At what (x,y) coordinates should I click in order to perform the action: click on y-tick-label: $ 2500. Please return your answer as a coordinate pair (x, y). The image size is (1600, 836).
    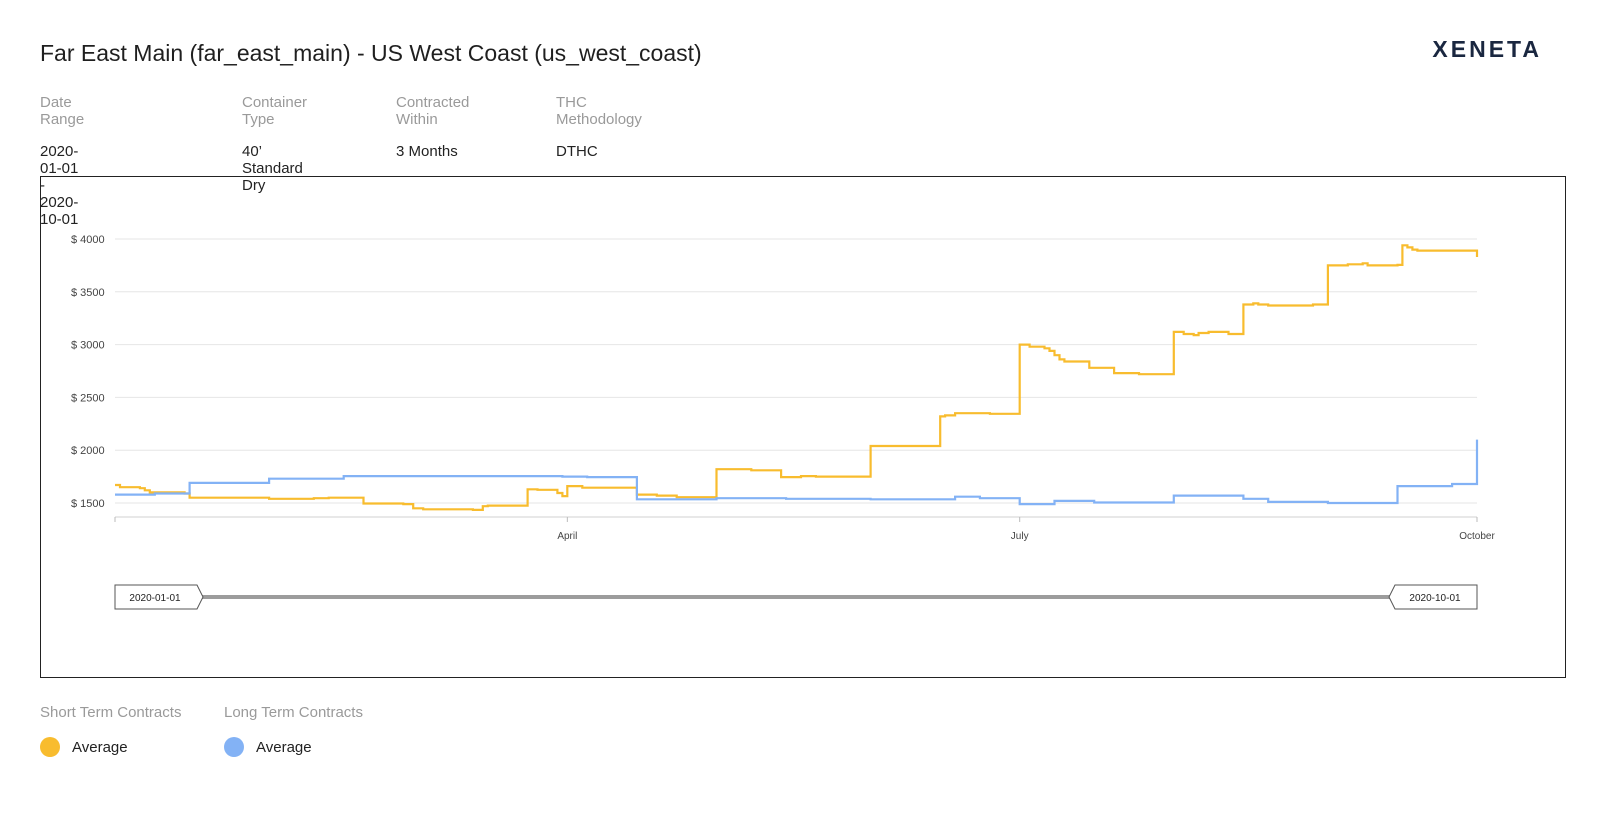
    Looking at the image, I should click on (88, 398).